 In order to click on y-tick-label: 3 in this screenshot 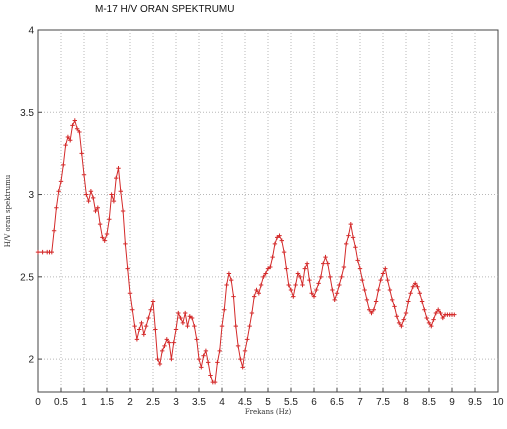, I will do `click(31, 195)`.